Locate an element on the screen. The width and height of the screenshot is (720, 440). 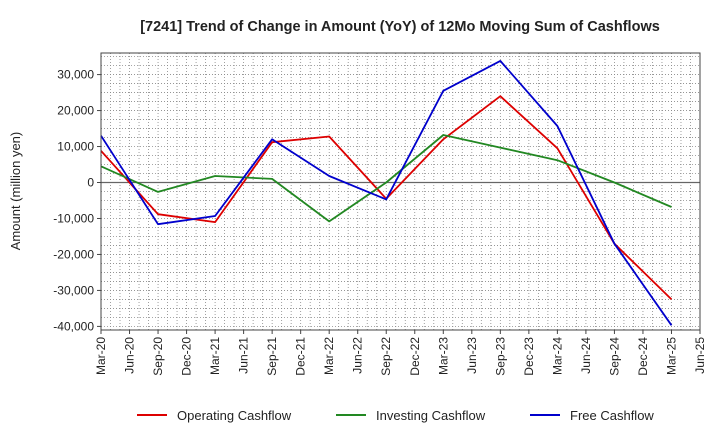
y-tick-label: 20,000 is located at coordinates (75, 111).